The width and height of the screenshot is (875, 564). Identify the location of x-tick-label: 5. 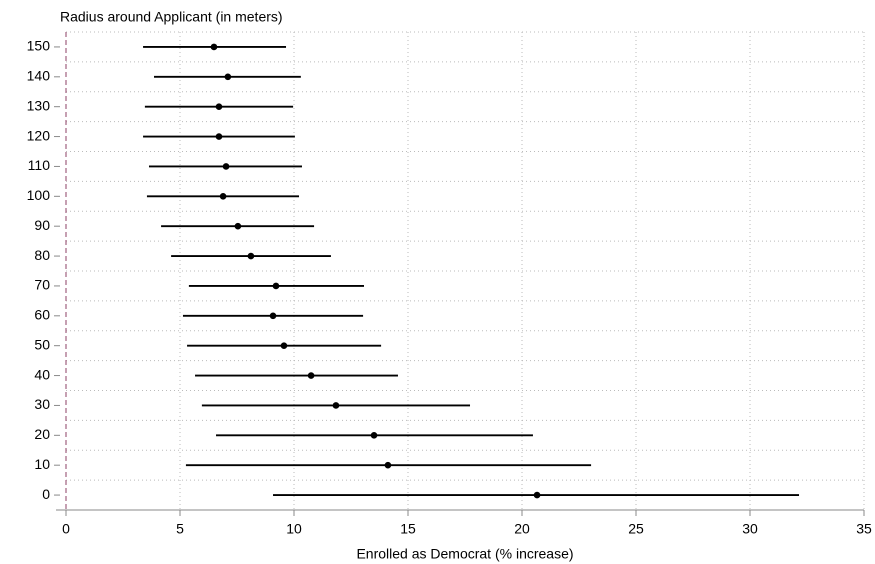
(180, 529).